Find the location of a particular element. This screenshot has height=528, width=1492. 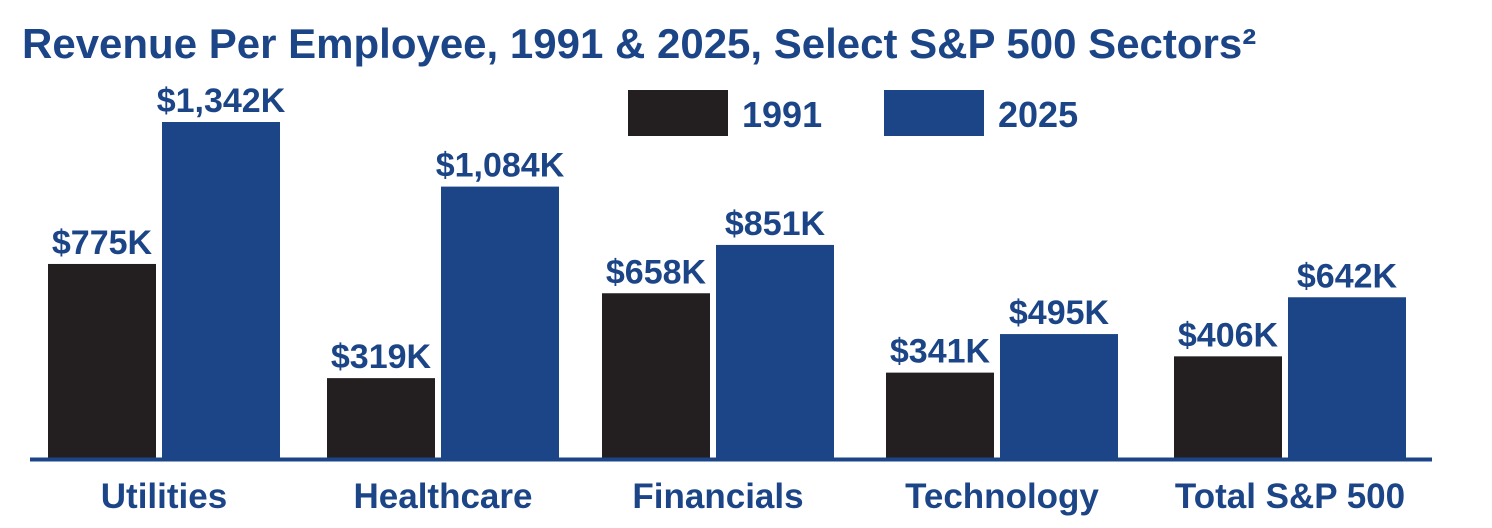

legend: 1991 2025 is located at coordinates (853, 113).